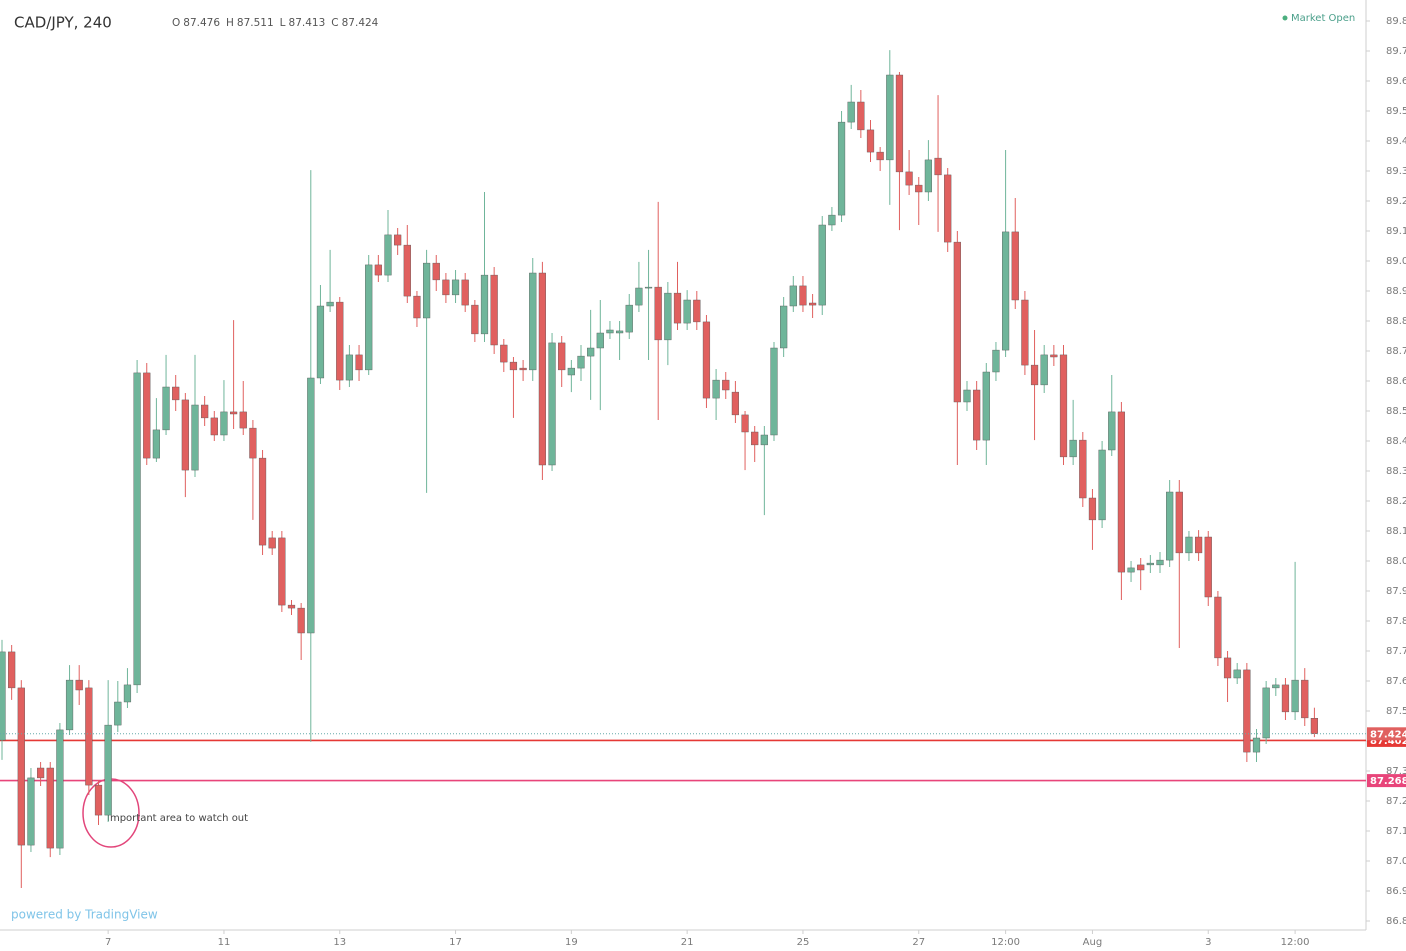 This screenshot has width=1406, height=951. What do you see at coordinates (1396, 351) in the screenshot?
I see `y-tick-label: 88.700` at bounding box center [1396, 351].